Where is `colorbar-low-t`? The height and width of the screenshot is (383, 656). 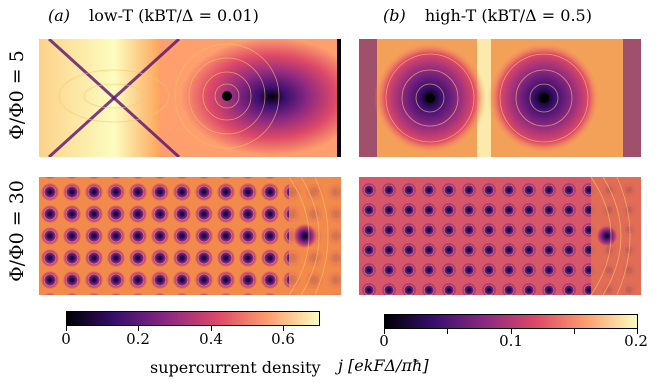
colorbar-low-t is located at coordinates (193, 318).